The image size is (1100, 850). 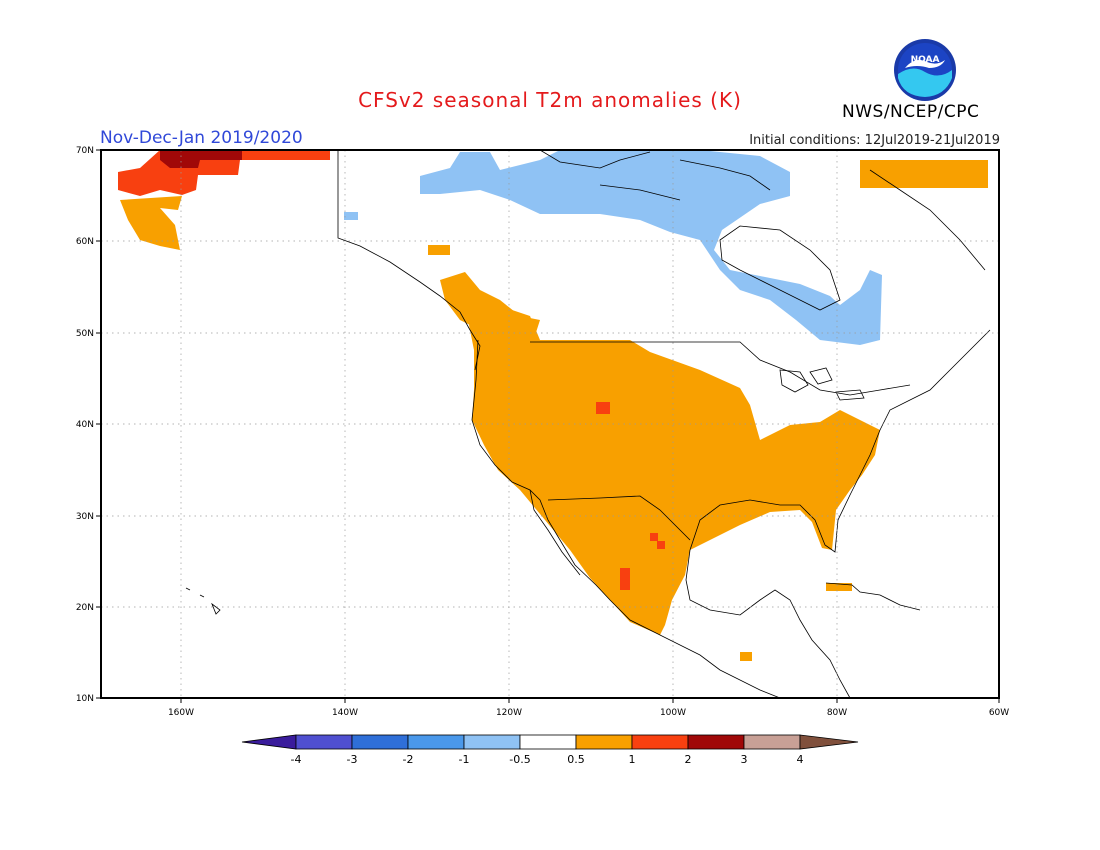 What do you see at coordinates (873, 596) in the screenshot?
I see `caribbean` at bounding box center [873, 596].